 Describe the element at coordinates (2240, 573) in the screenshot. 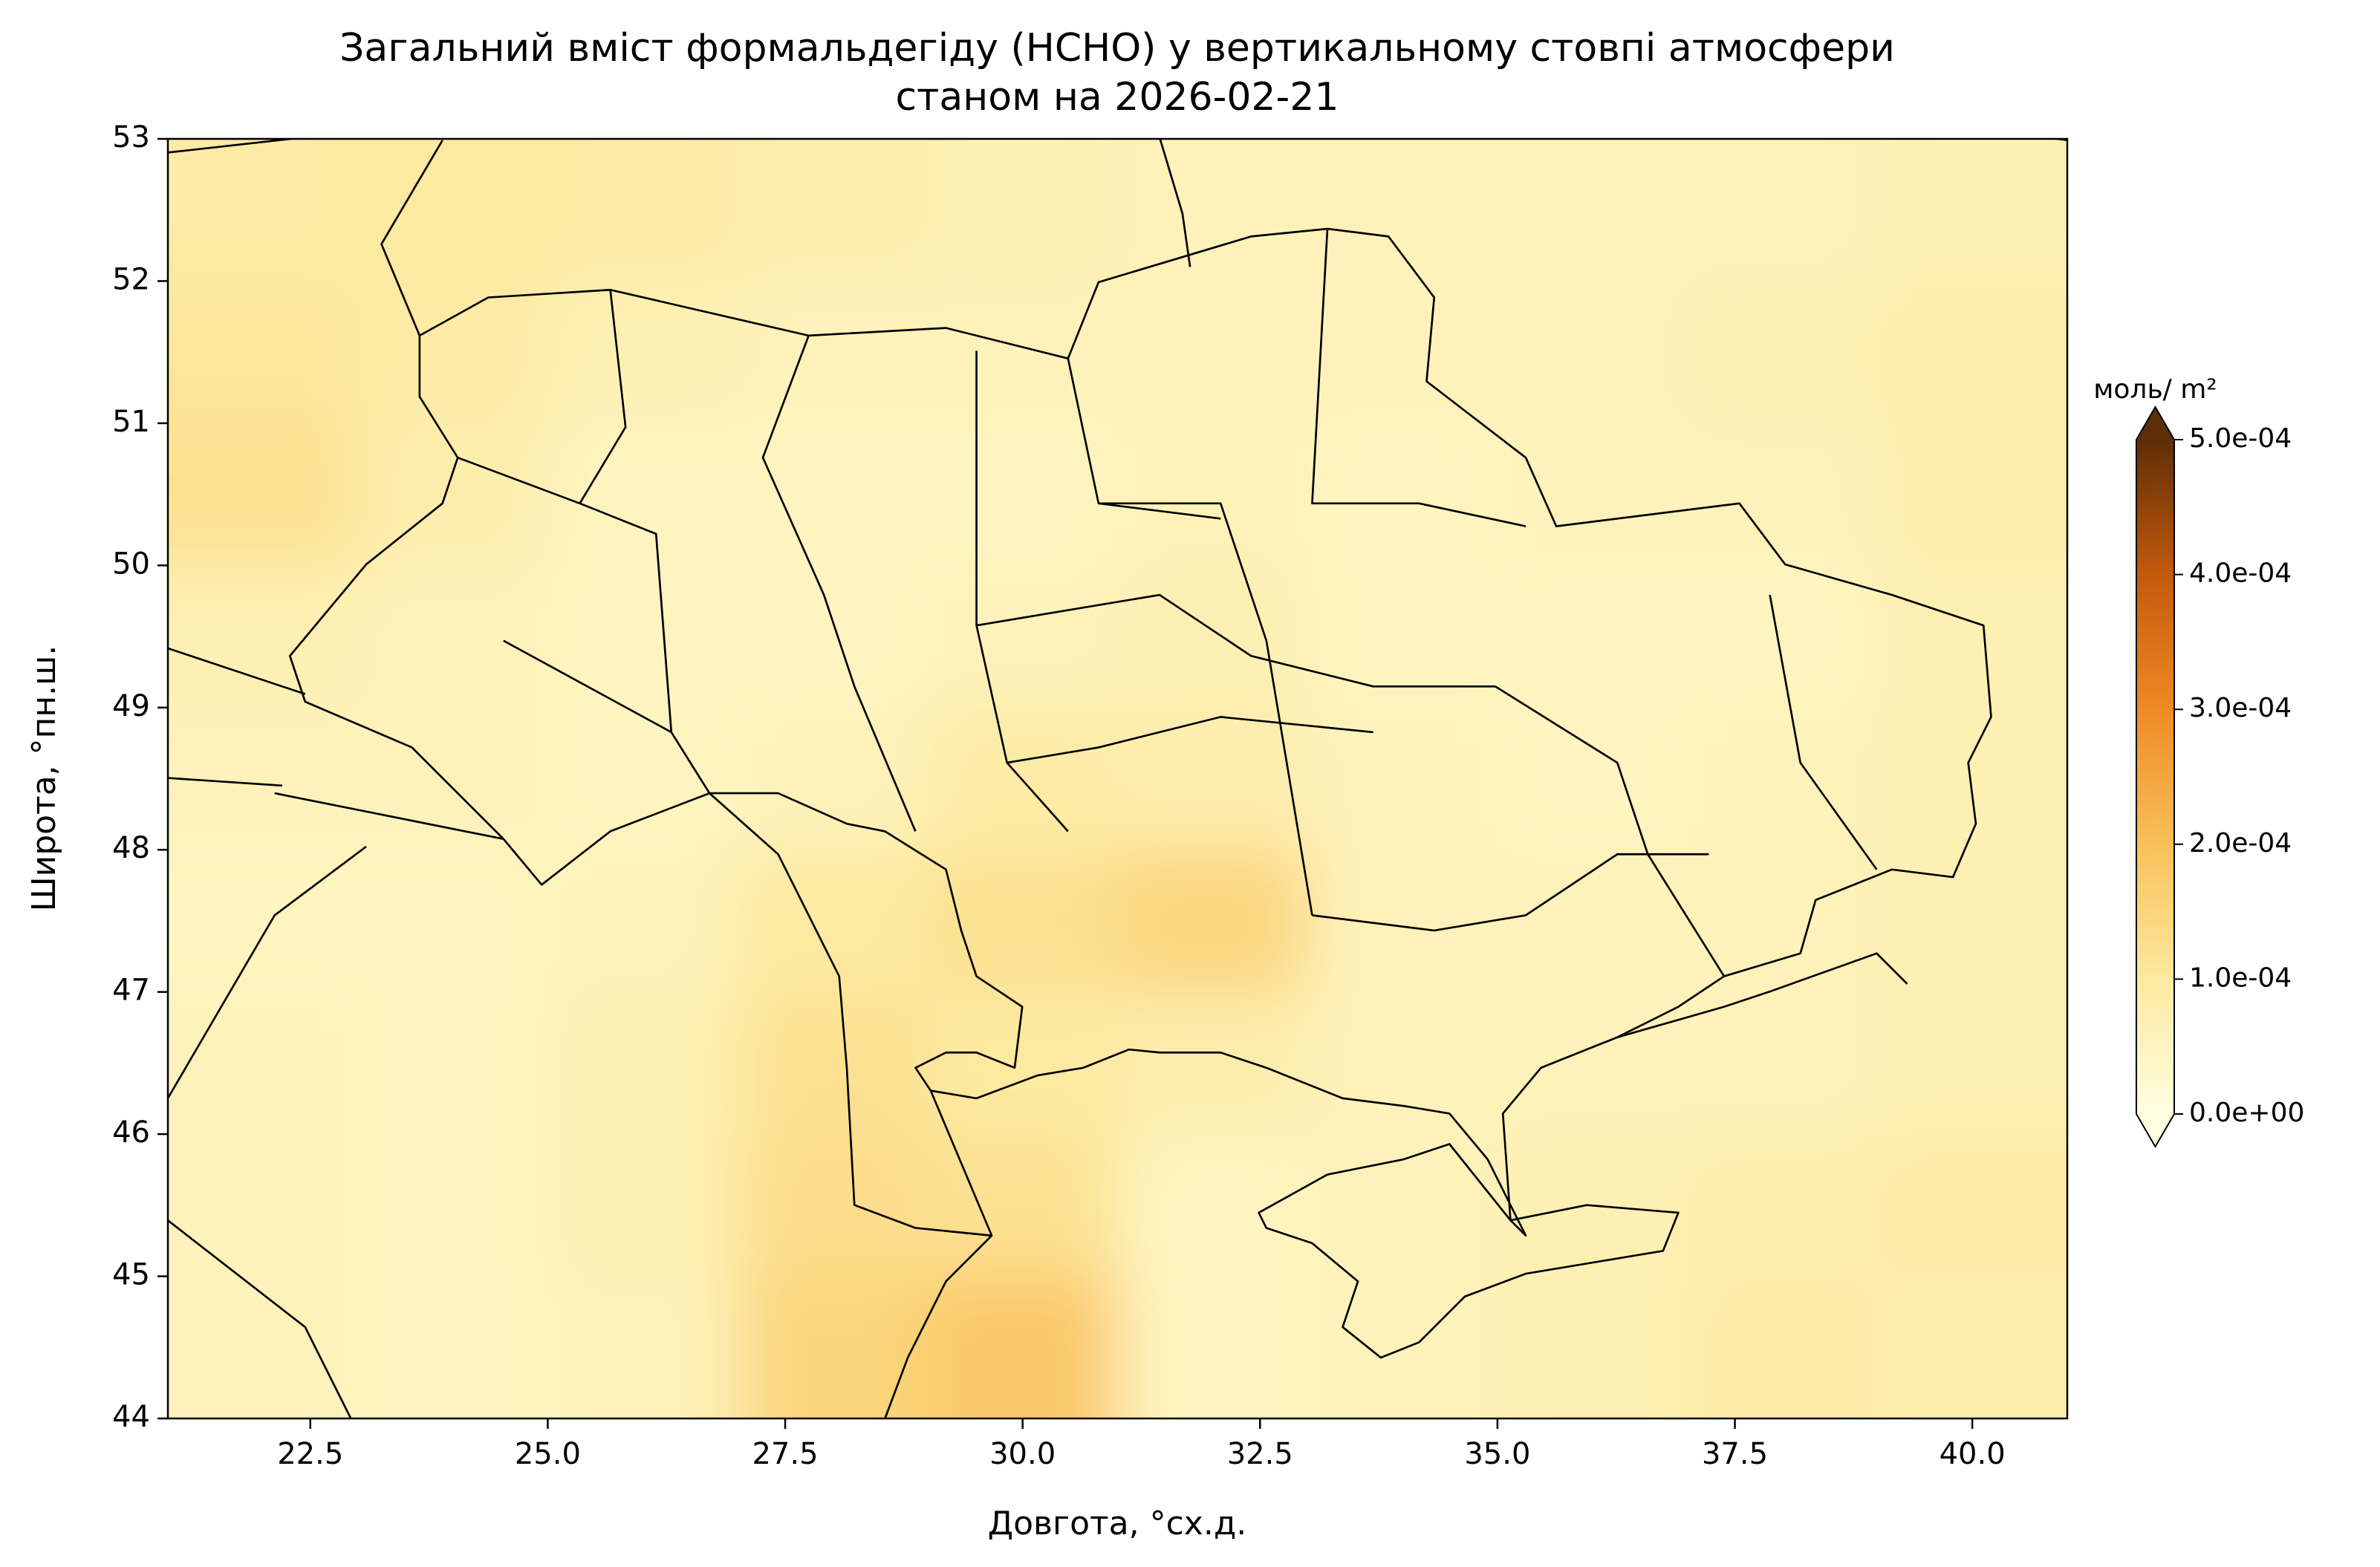

I see `colorbar-tick-label: 4.0e-04` at that location.